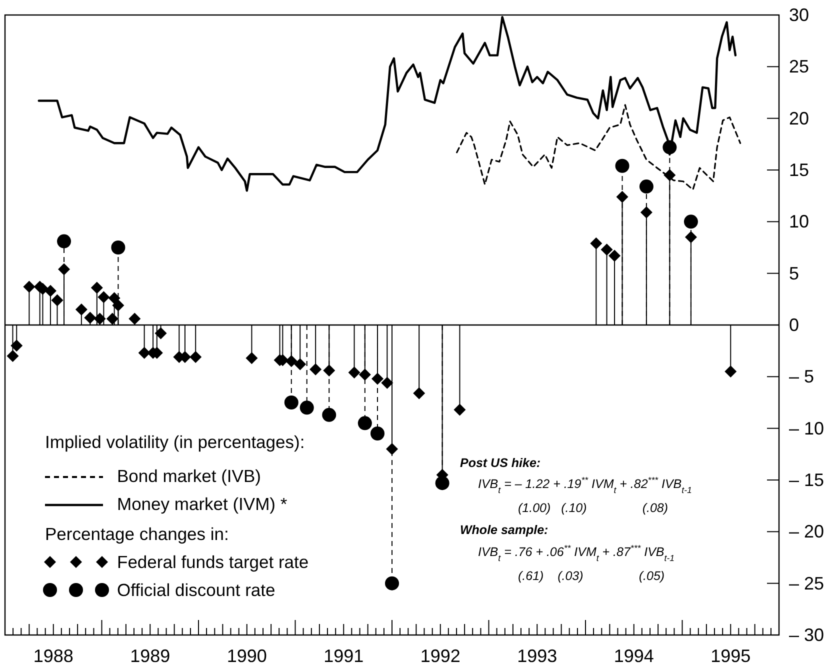  What do you see at coordinates (537, 655) in the screenshot?
I see `x-tick-label: 1993` at bounding box center [537, 655].